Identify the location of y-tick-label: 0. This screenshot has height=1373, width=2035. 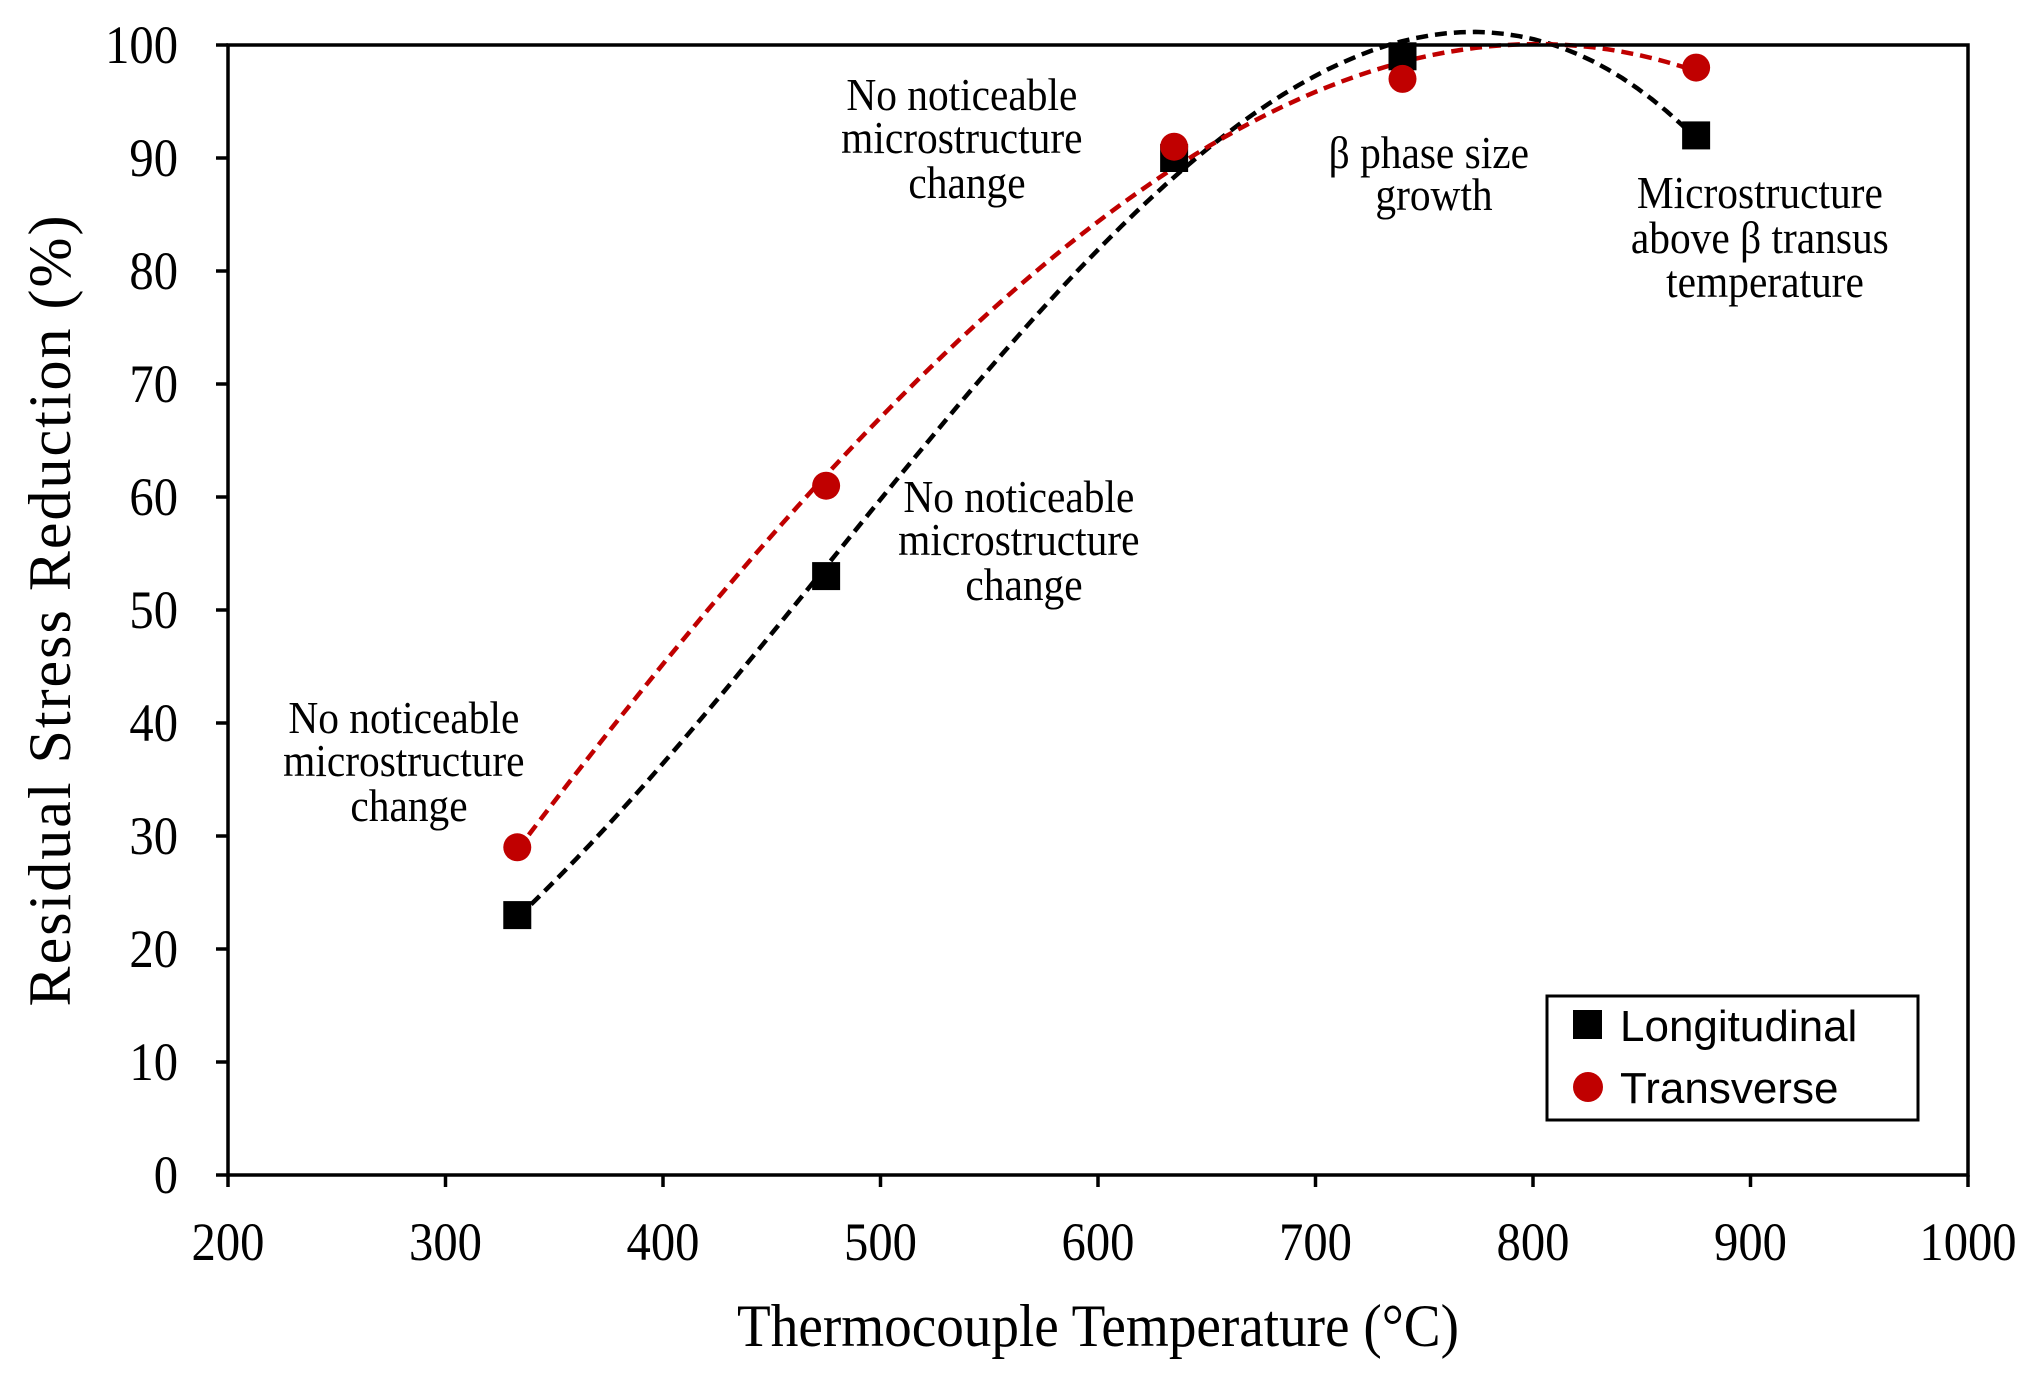
(166, 1176).